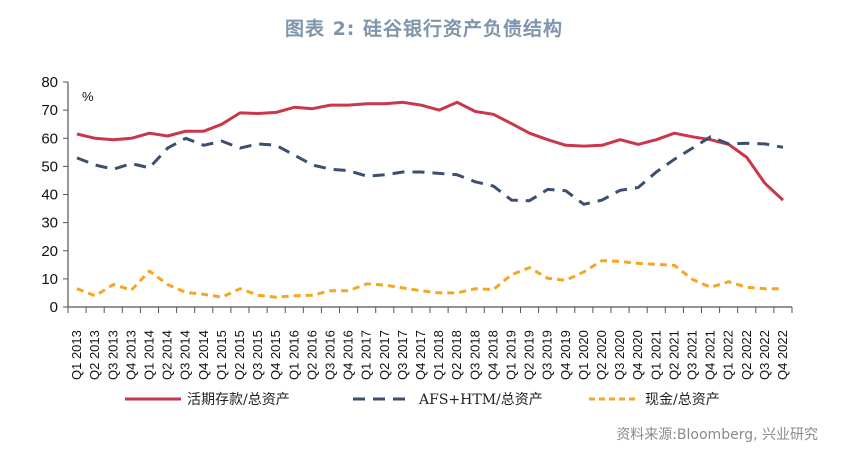 The height and width of the screenshot is (455, 848). Describe the element at coordinates (49, 223) in the screenshot. I see `y-tick-label: 30` at that location.